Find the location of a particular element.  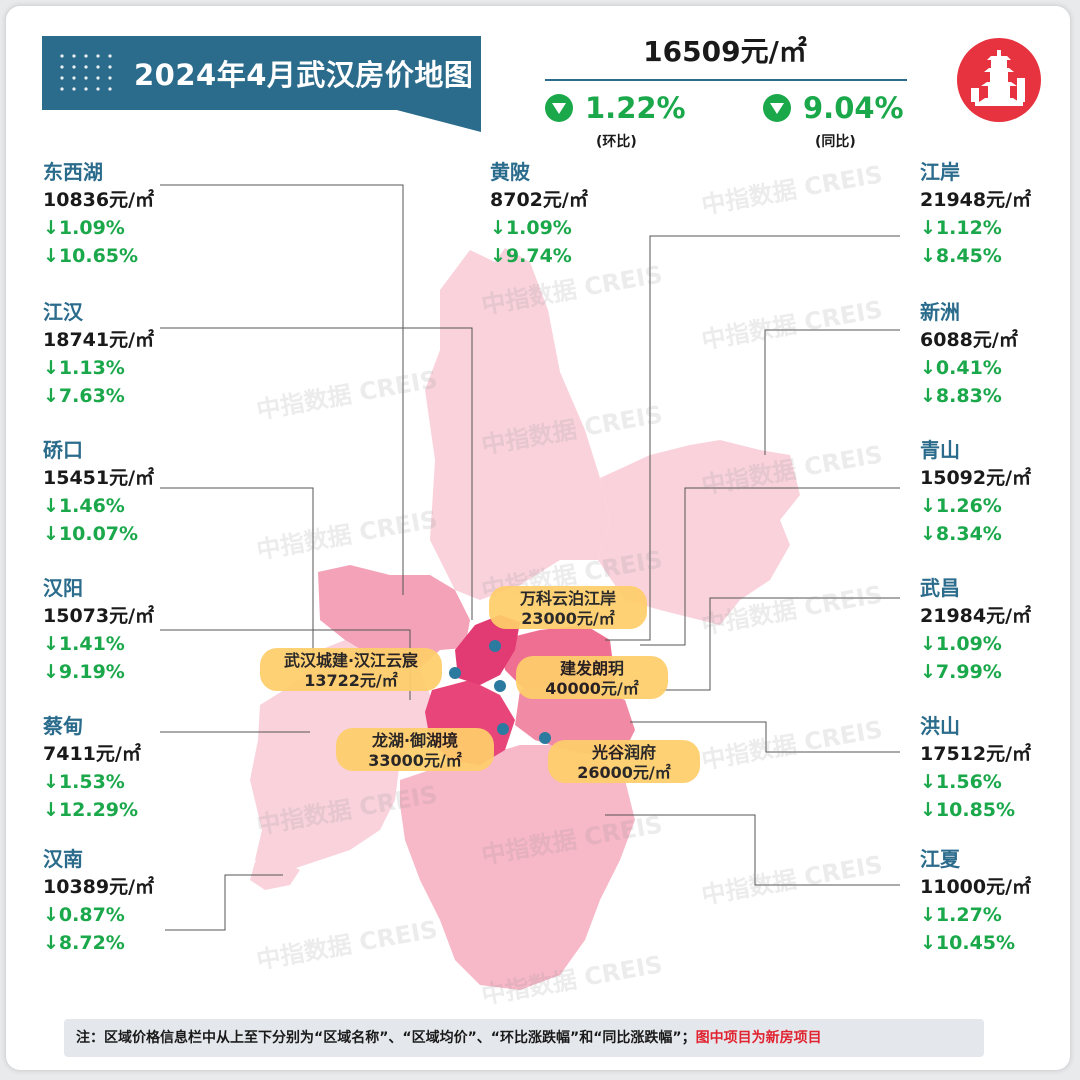

project-price: 26000元/㎡ is located at coordinates (624, 772).